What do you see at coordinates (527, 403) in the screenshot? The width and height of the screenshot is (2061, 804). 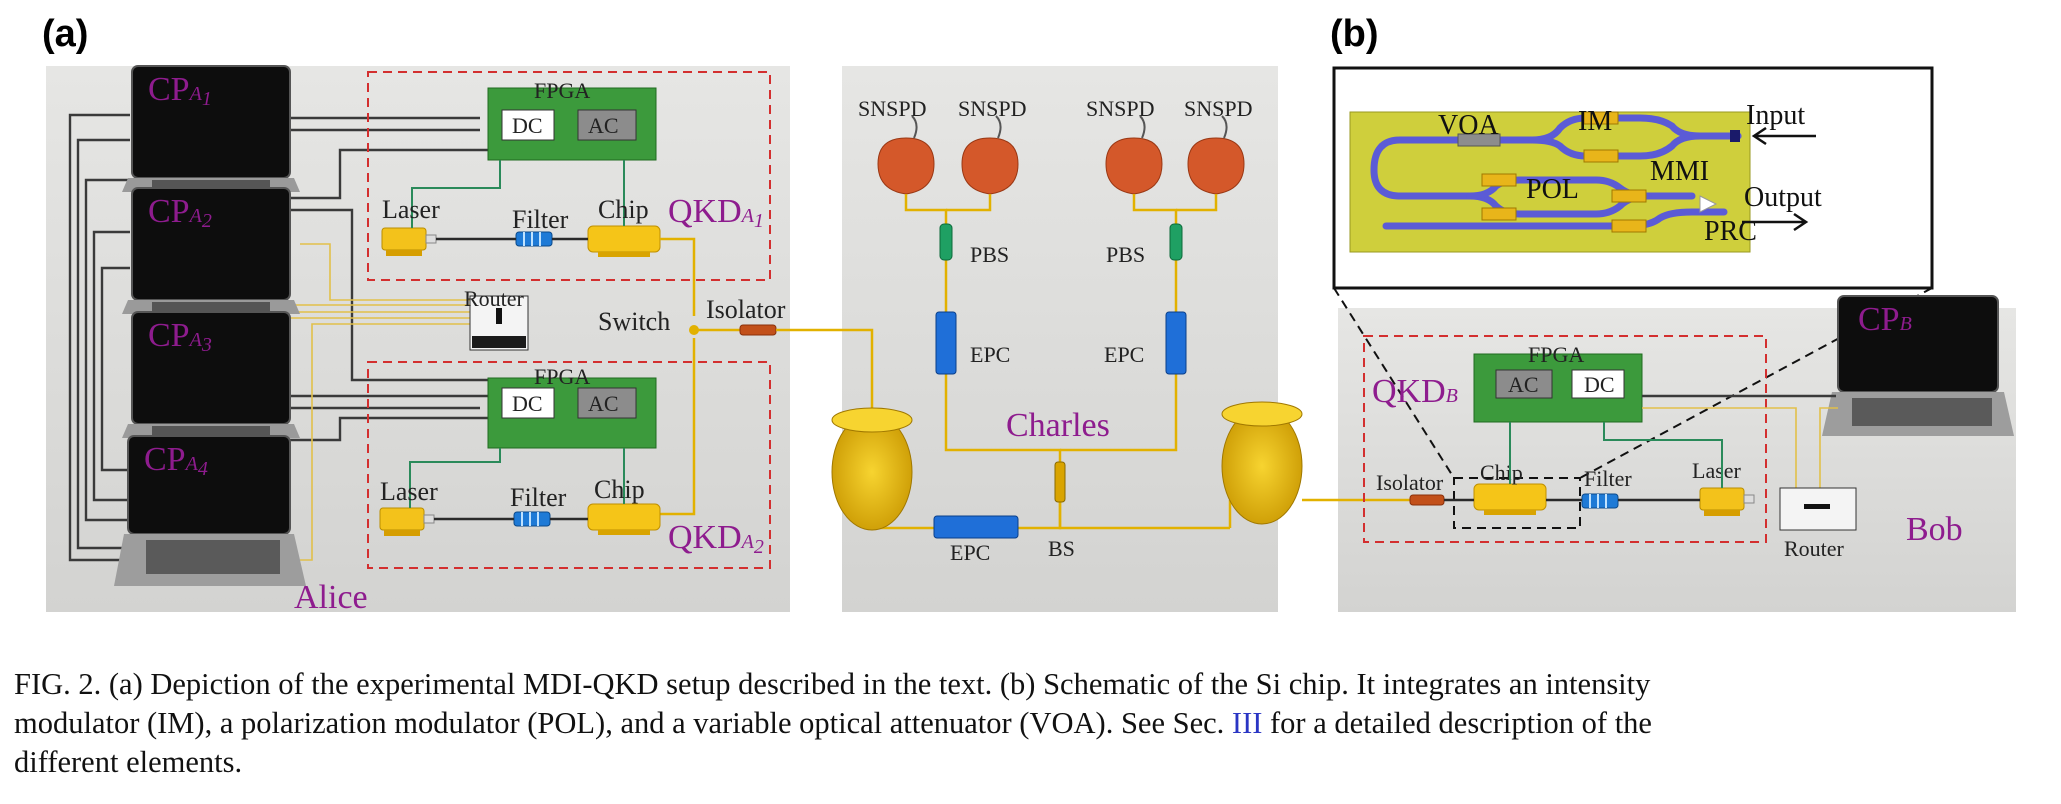 I see `fpga-a2-dc: DC` at bounding box center [527, 403].